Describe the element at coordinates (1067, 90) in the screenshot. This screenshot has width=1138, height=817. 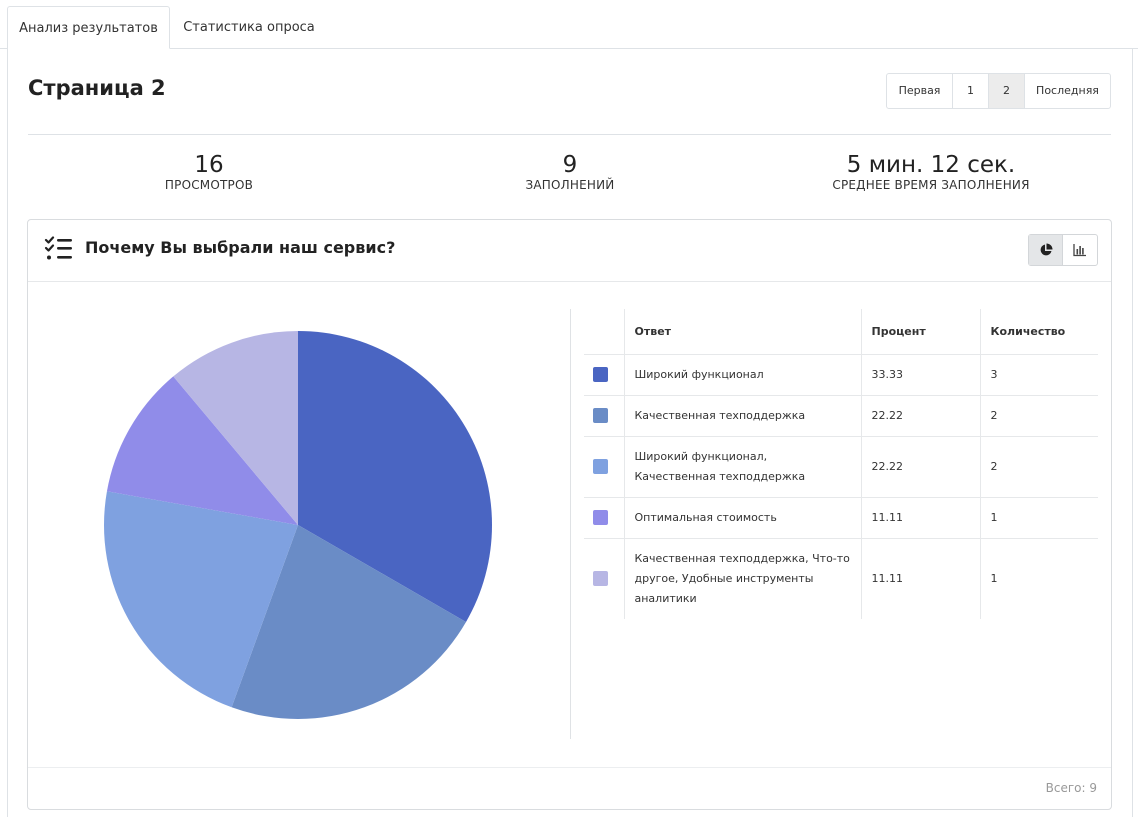
I see `pagination-last: Последняя` at that location.